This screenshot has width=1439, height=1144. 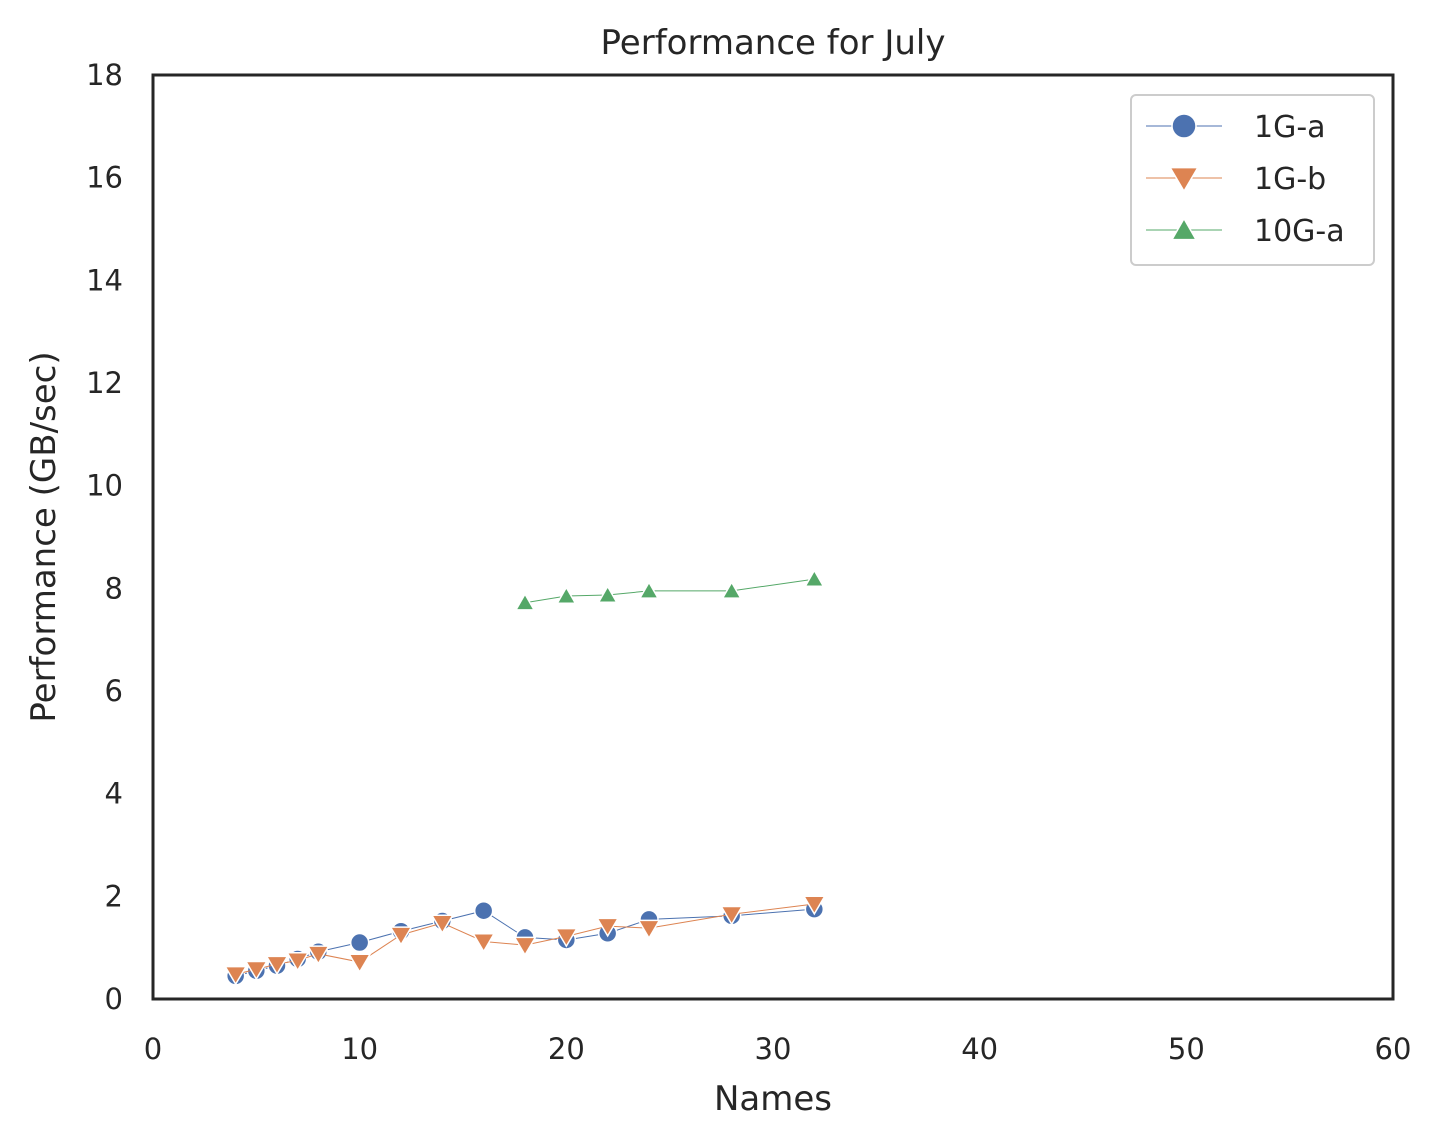 I want to click on x-tick-label: 30, so click(x=773, y=1049).